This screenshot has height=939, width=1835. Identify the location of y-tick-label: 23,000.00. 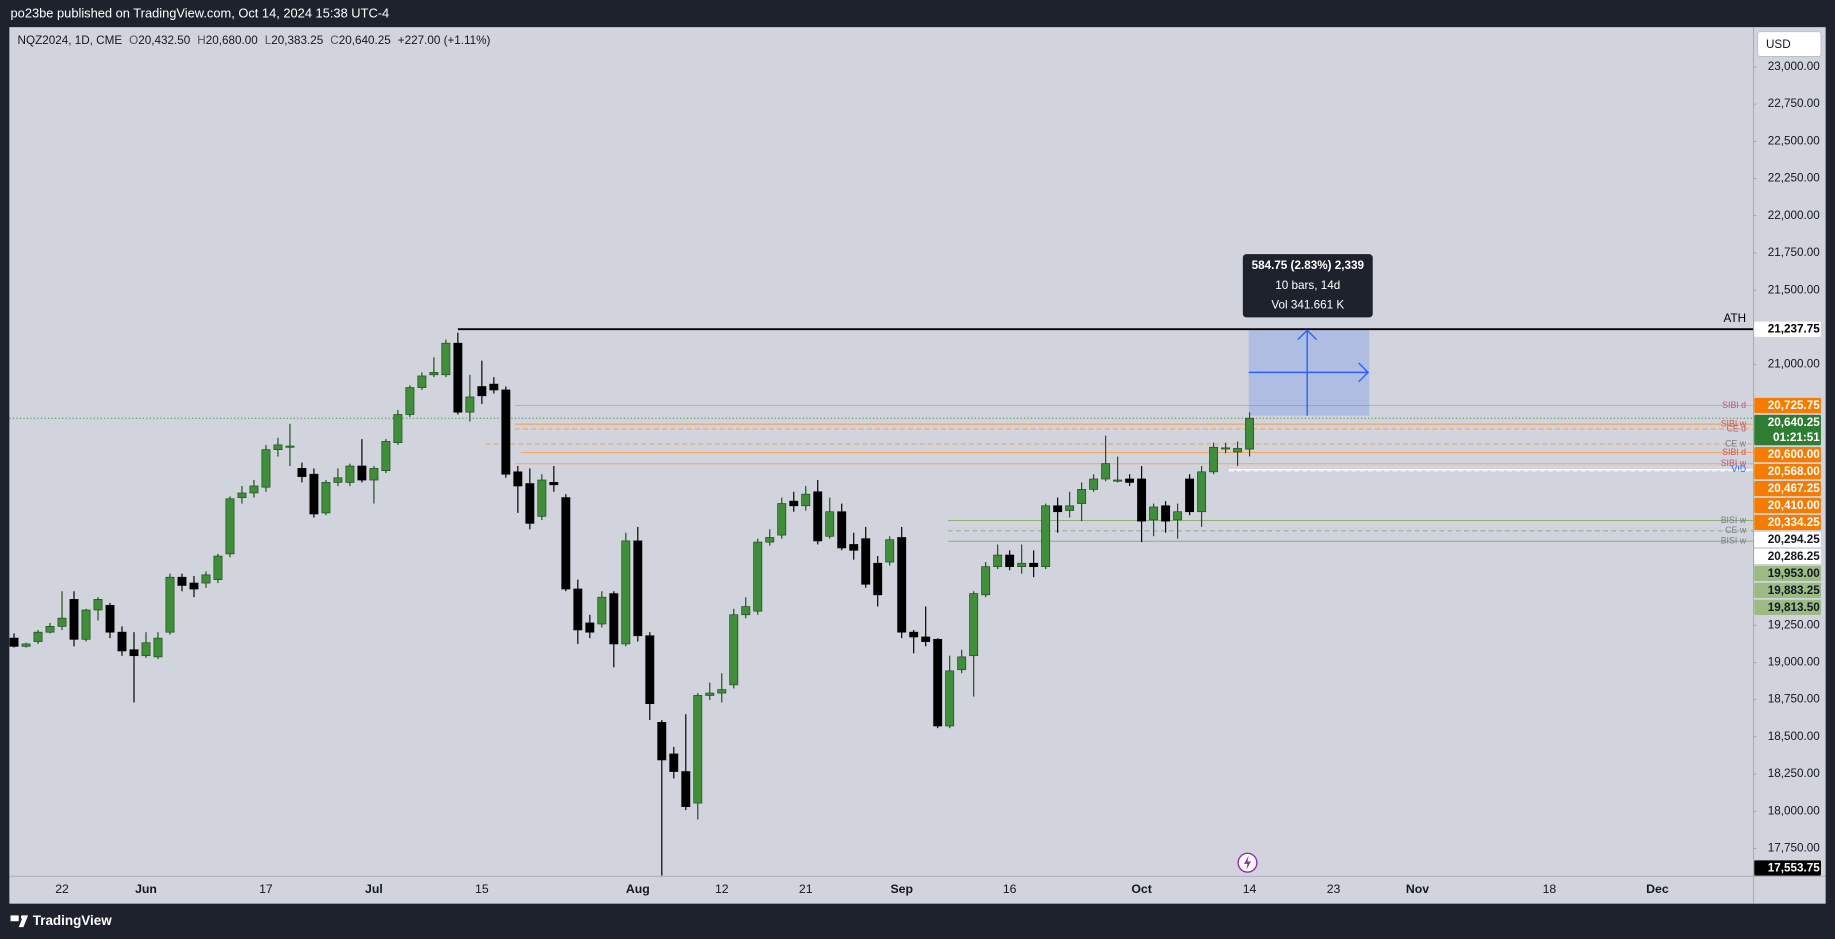
(1794, 66).